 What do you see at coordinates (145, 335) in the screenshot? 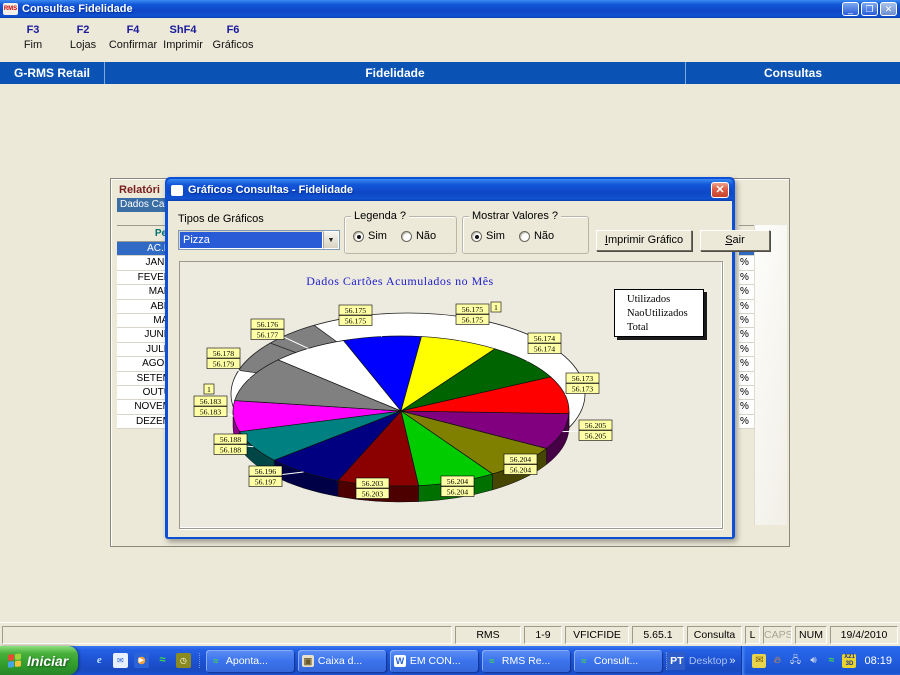
I see `table-row: JUNH` at bounding box center [145, 335].